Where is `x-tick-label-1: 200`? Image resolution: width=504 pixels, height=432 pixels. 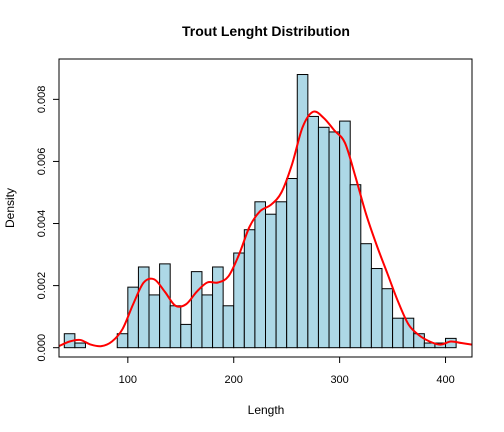
x-tick-label-1: 200 is located at coordinates (234, 380).